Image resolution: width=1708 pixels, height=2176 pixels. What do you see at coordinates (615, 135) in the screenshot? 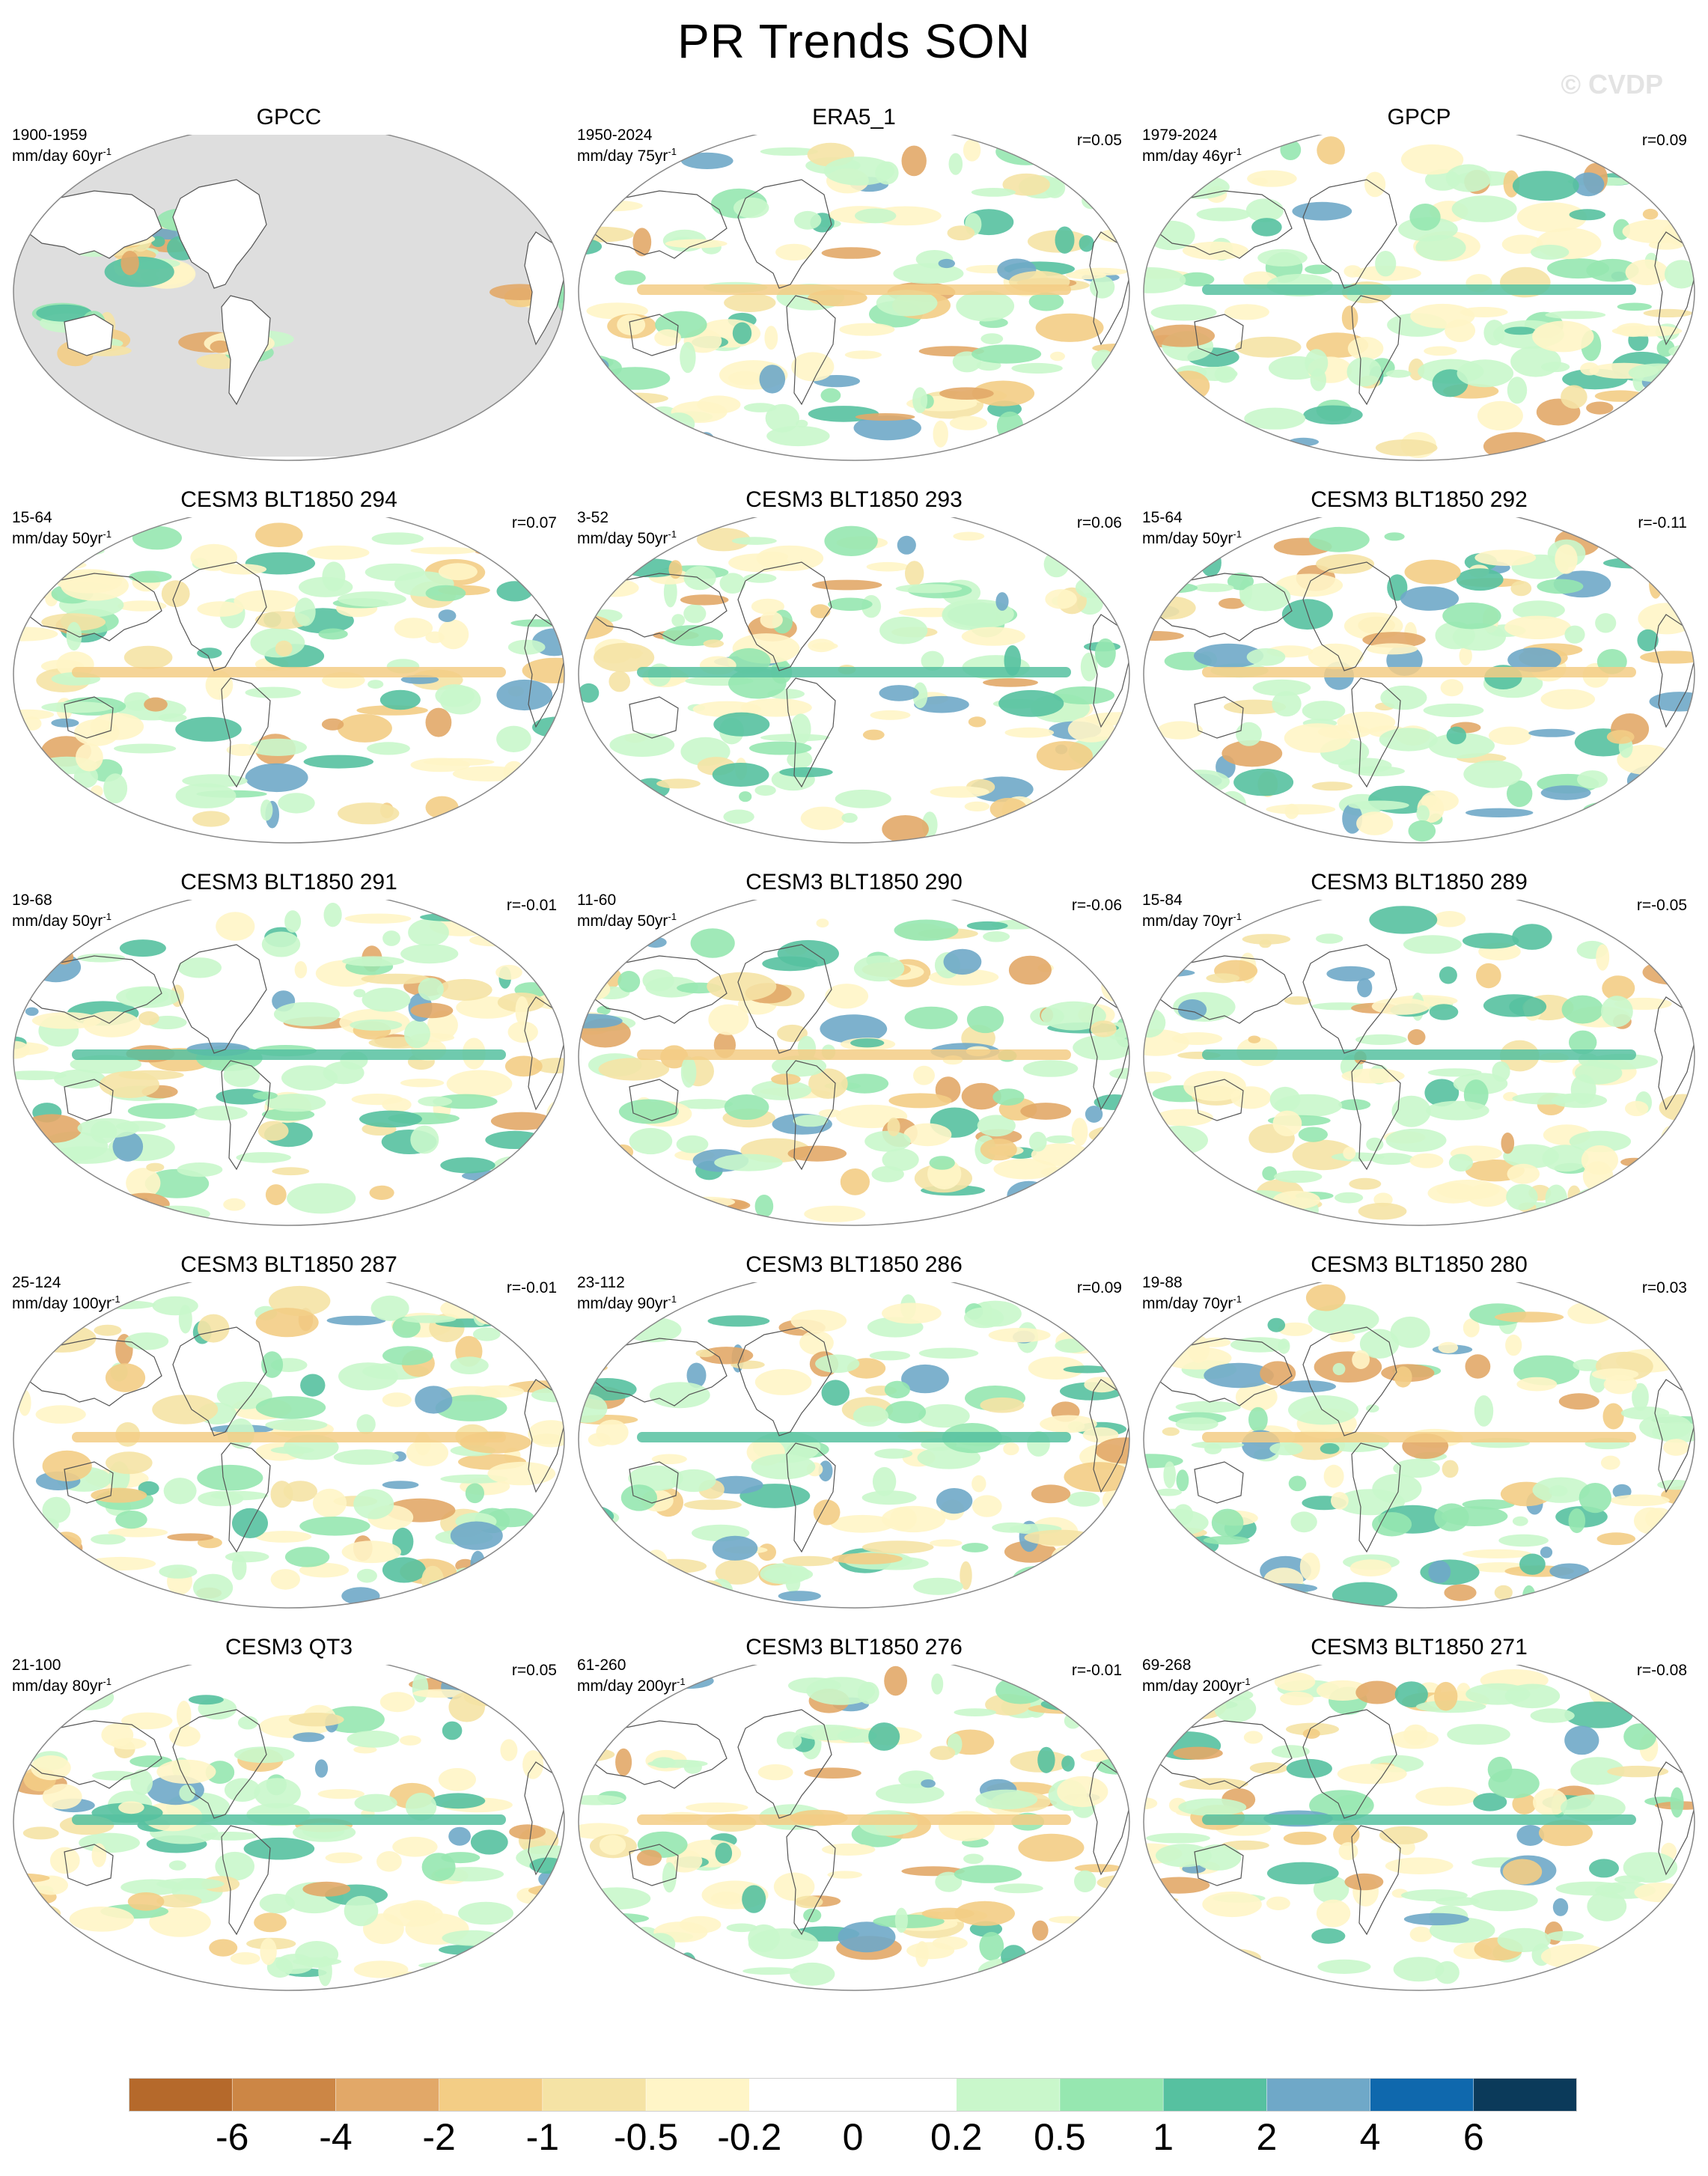
I see `panel-years: 1950-2024` at bounding box center [615, 135].